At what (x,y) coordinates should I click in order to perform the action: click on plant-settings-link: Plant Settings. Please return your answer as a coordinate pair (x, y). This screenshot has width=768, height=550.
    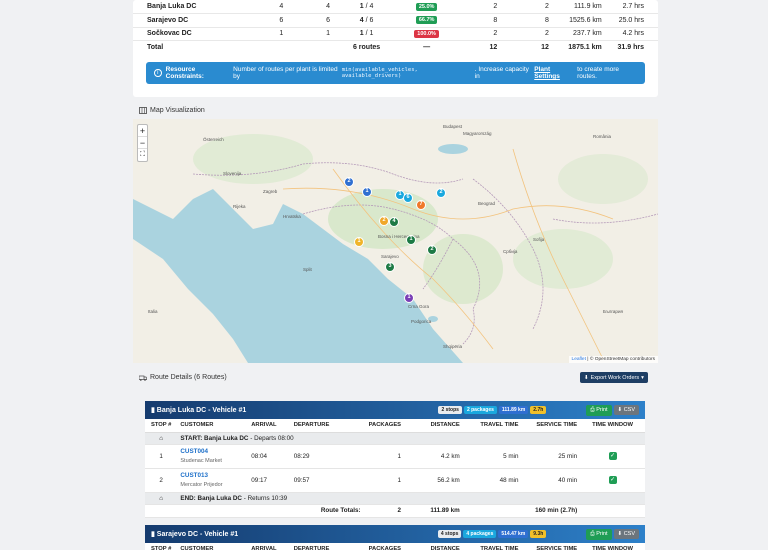
    Looking at the image, I should click on (547, 73).